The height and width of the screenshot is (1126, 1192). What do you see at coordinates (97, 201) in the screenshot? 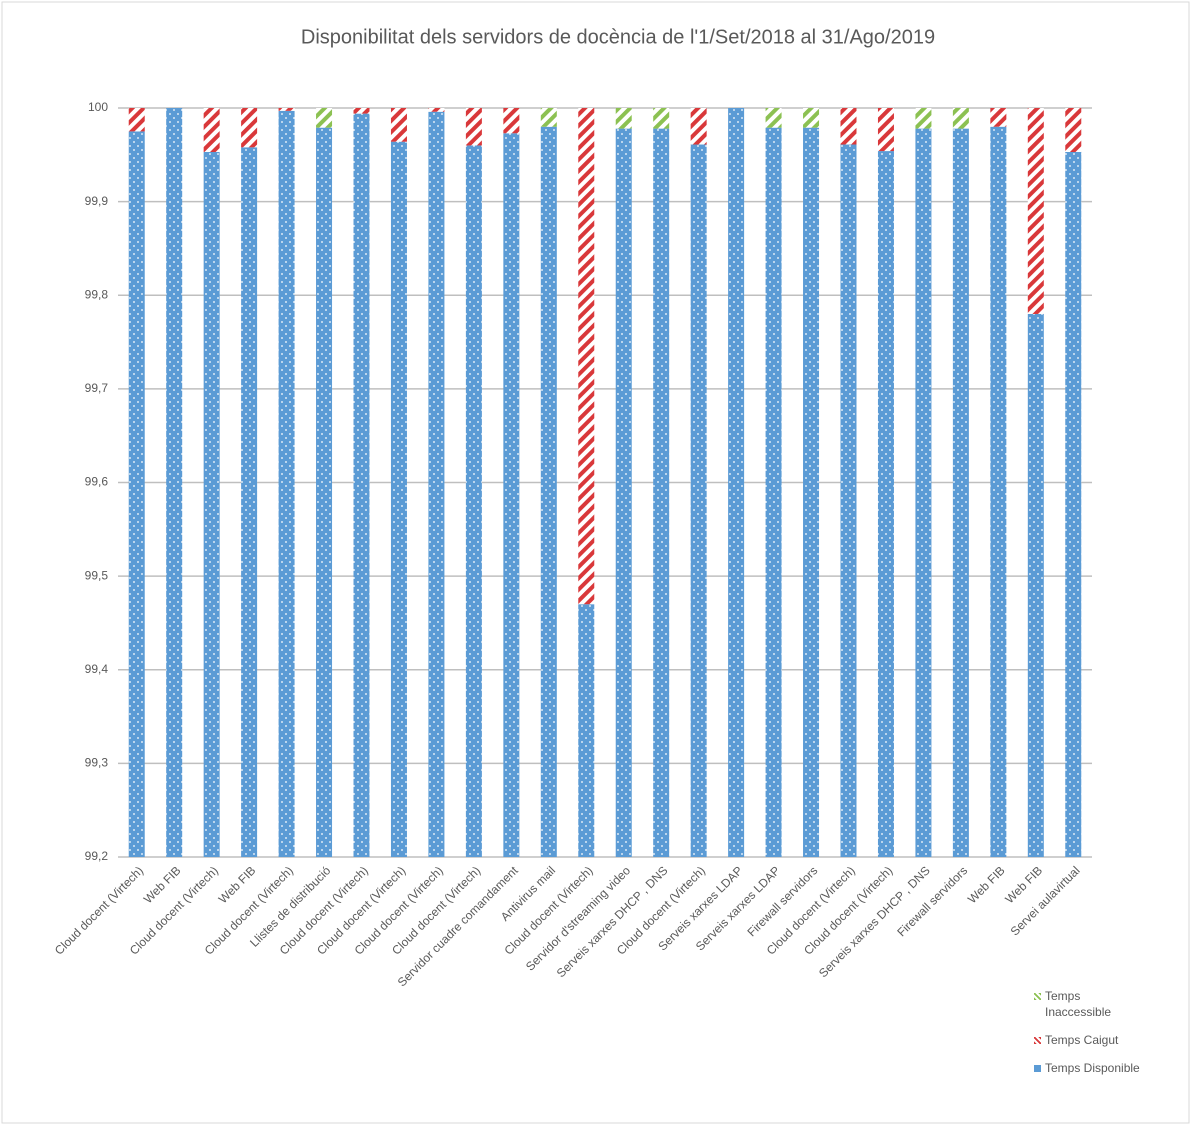
I see `y-tick-label: 99,9` at bounding box center [97, 201].